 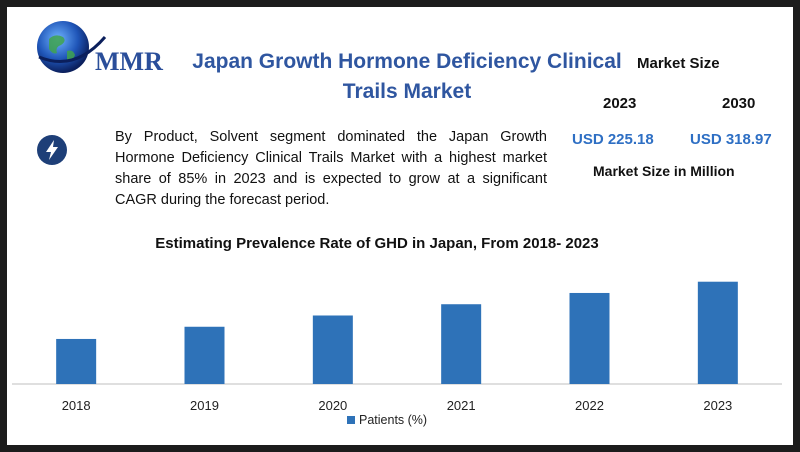 What do you see at coordinates (717, 332) in the screenshot?
I see `bar-2023` at bounding box center [717, 332].